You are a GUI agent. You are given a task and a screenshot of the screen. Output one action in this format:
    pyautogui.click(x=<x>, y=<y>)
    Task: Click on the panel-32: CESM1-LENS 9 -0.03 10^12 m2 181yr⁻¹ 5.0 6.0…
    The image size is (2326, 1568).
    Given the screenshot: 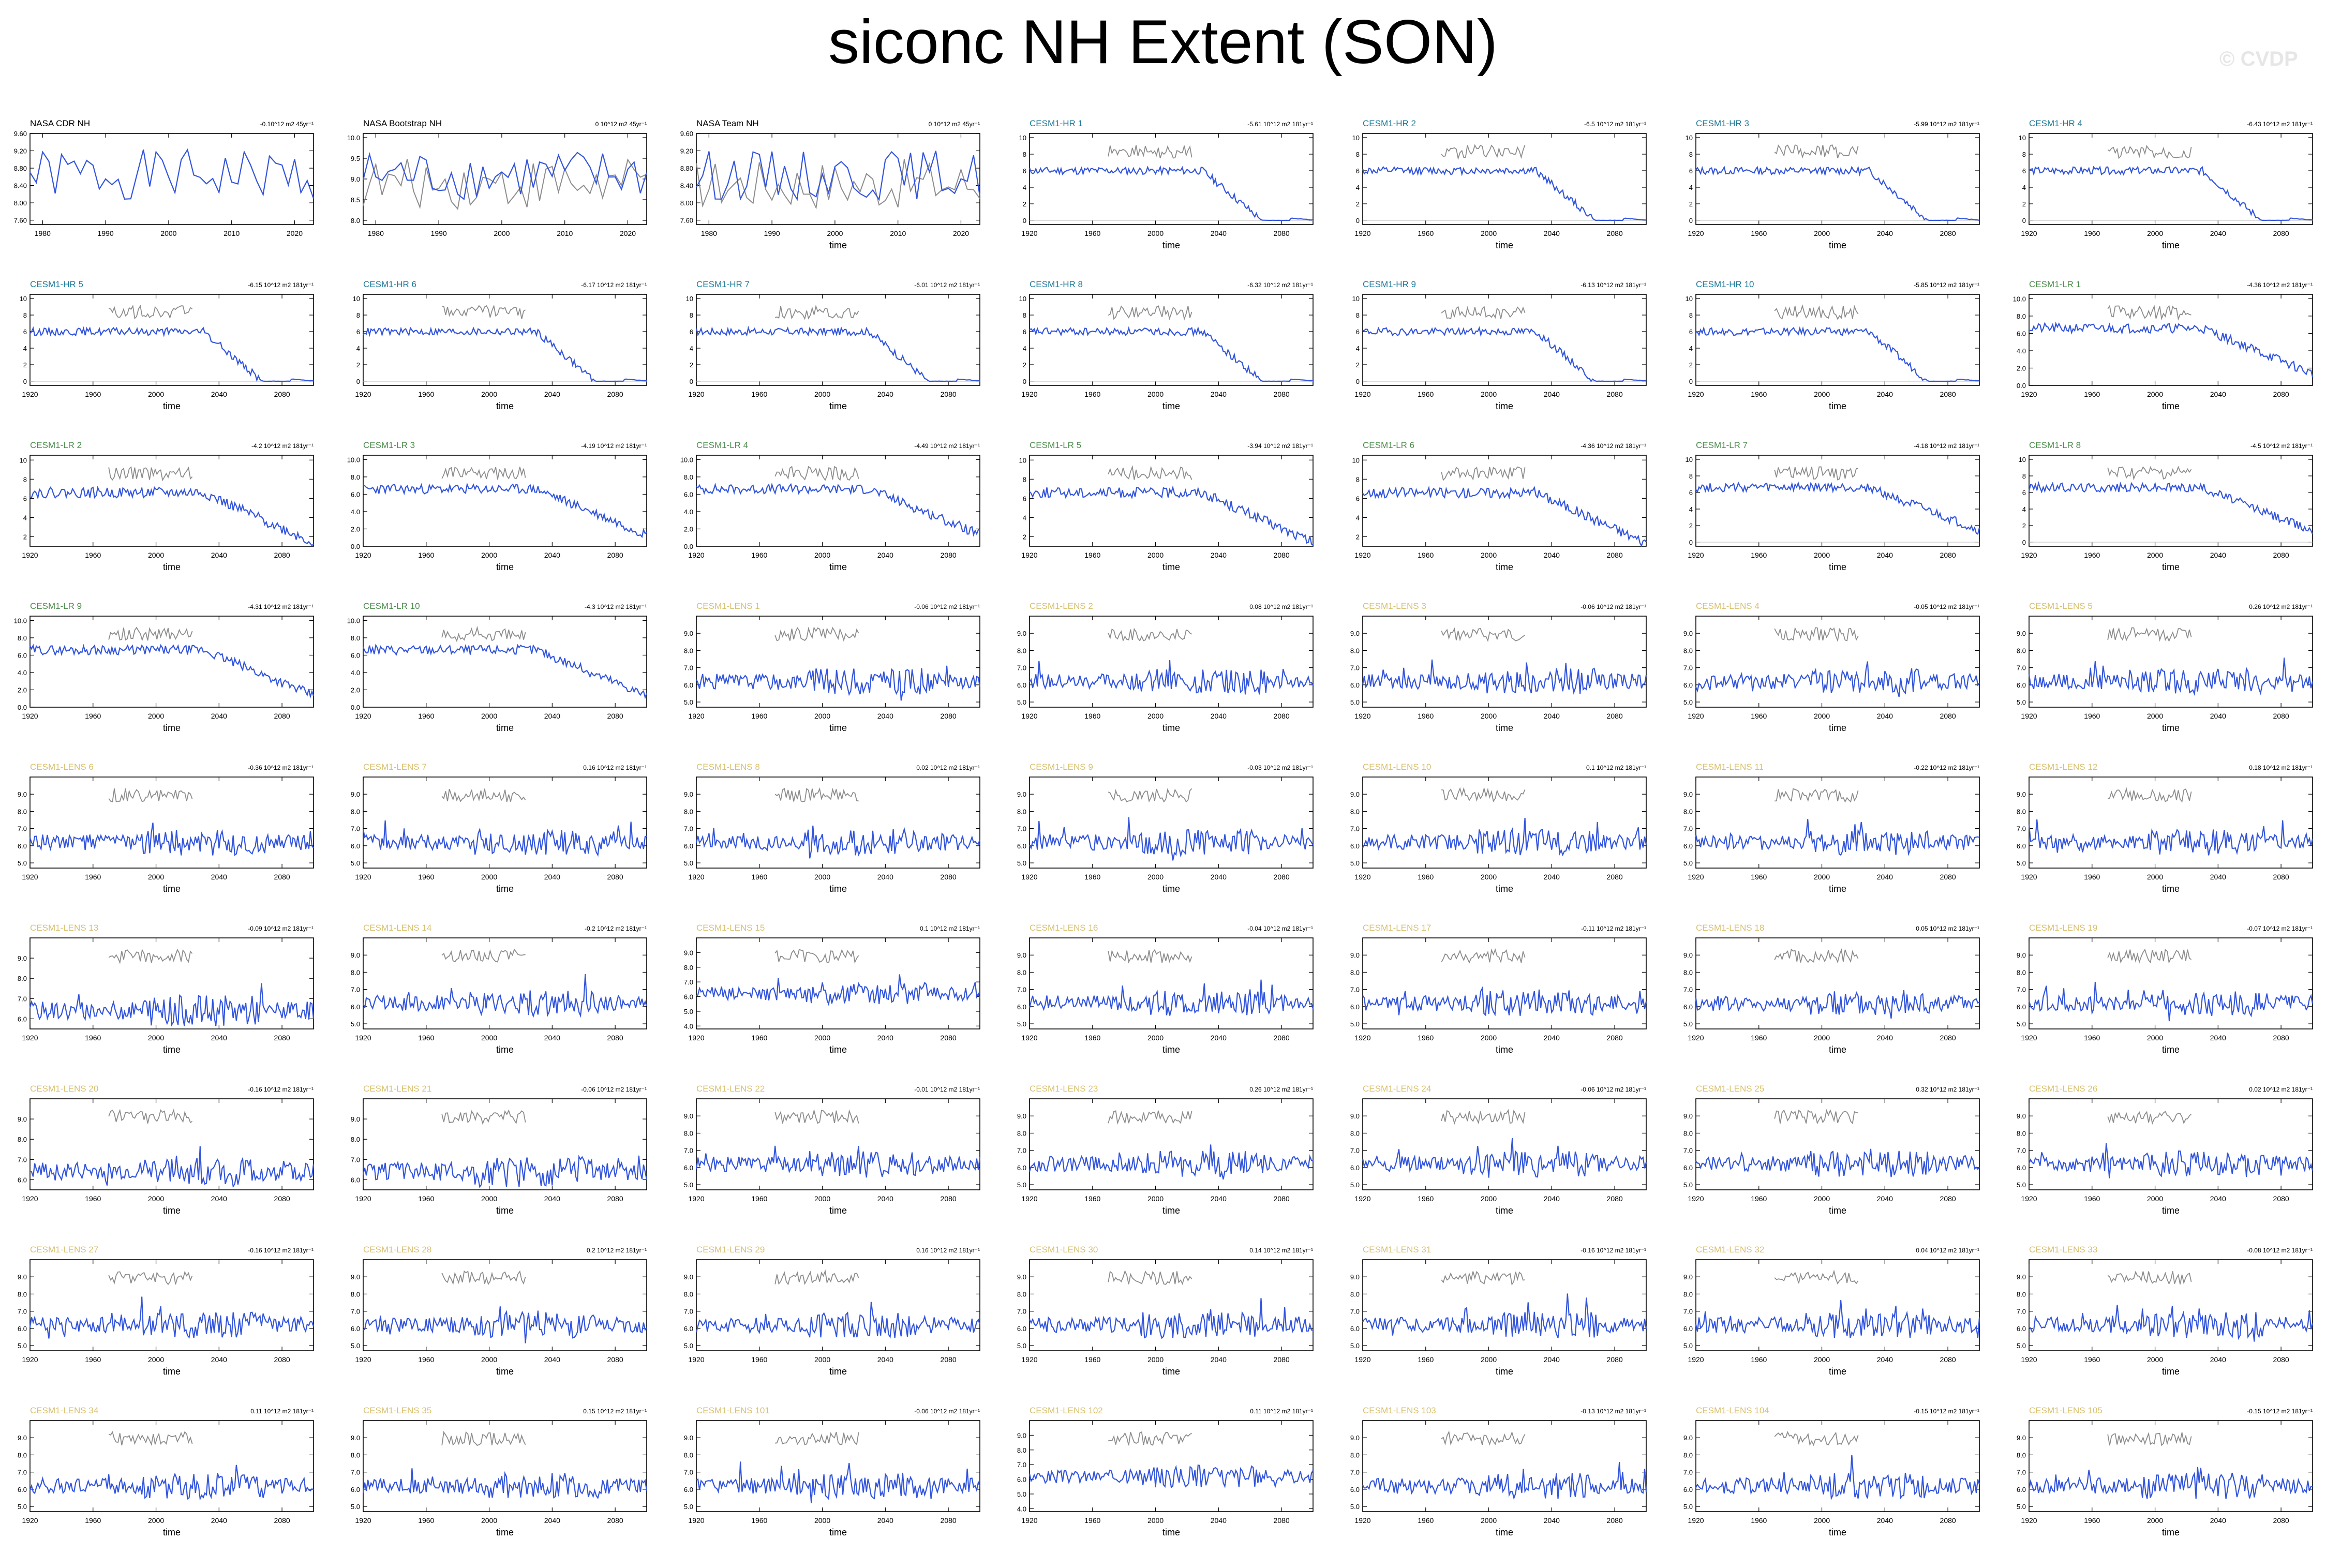 What is the action you would take?
    pyautogui.click(x=1165, y=828)
    